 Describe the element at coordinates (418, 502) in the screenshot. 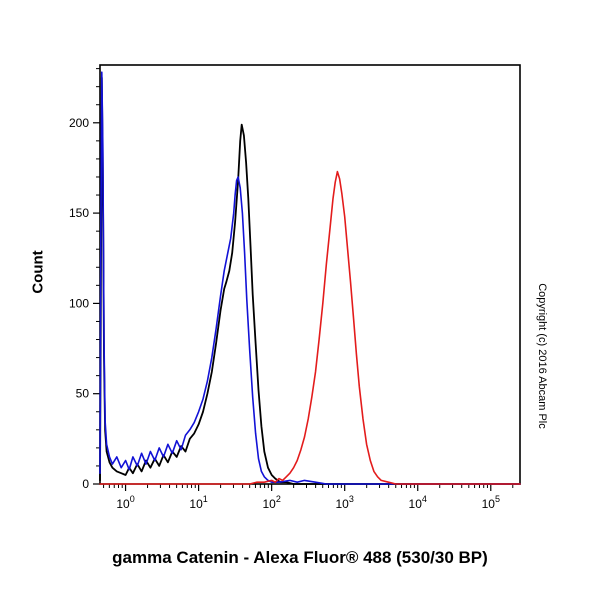

I see `x-tick-label: 10⁴` at that location.